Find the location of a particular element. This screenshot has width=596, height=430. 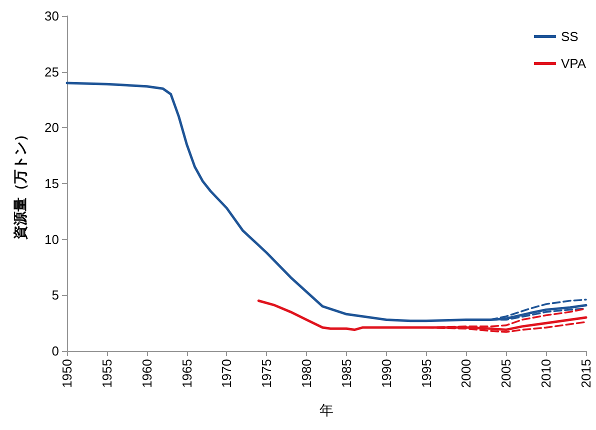

y-tick-label: 0 is located at coordinates (55, 351).